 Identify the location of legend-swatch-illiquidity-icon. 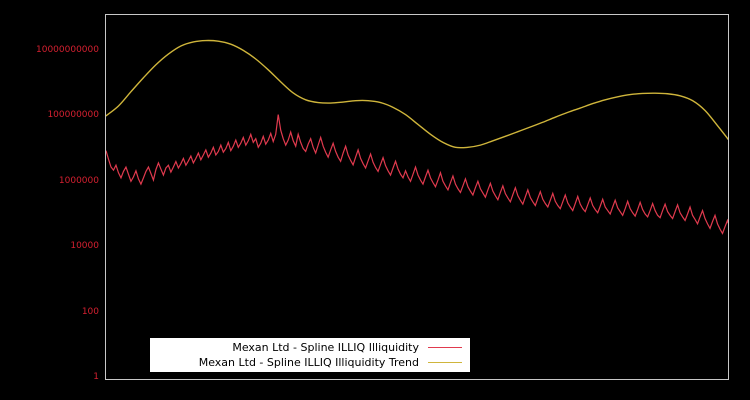
(445, 347).